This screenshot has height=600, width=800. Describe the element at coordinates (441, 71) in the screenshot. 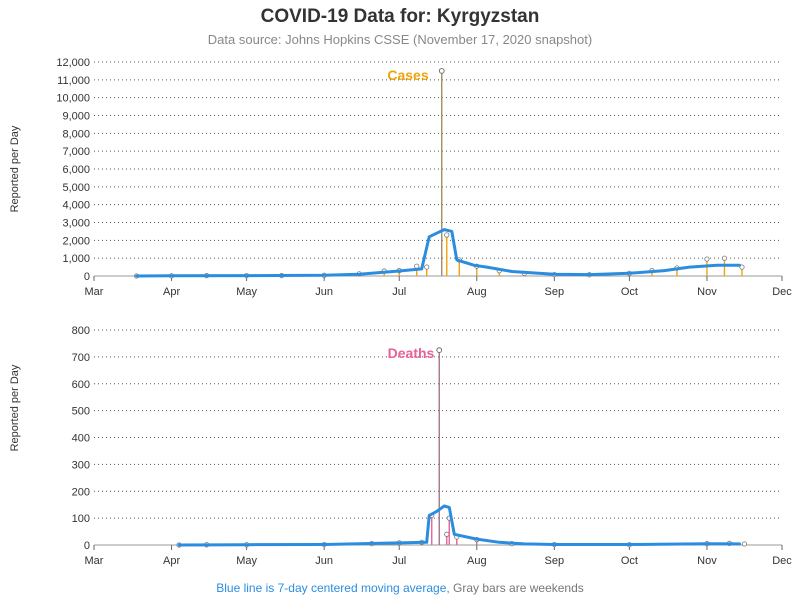

I see `cases-peak-point` at that location.